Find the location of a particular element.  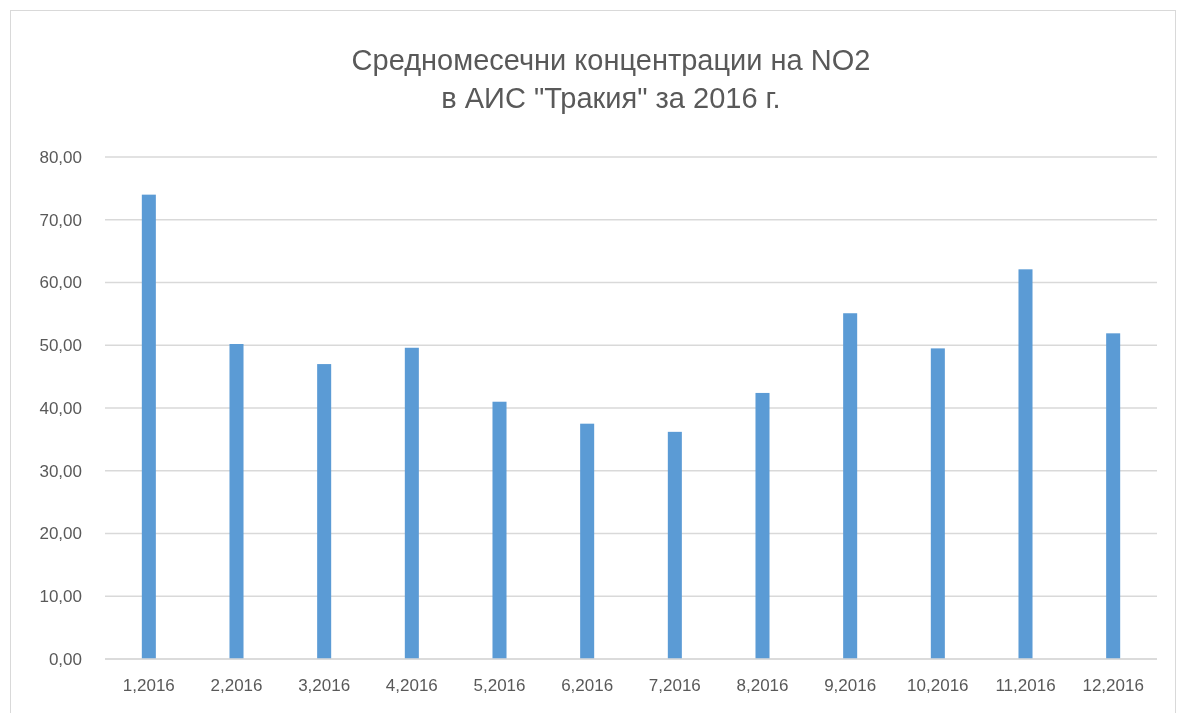

y-tick-label: 50,00 is located at coordinates (60, 346).